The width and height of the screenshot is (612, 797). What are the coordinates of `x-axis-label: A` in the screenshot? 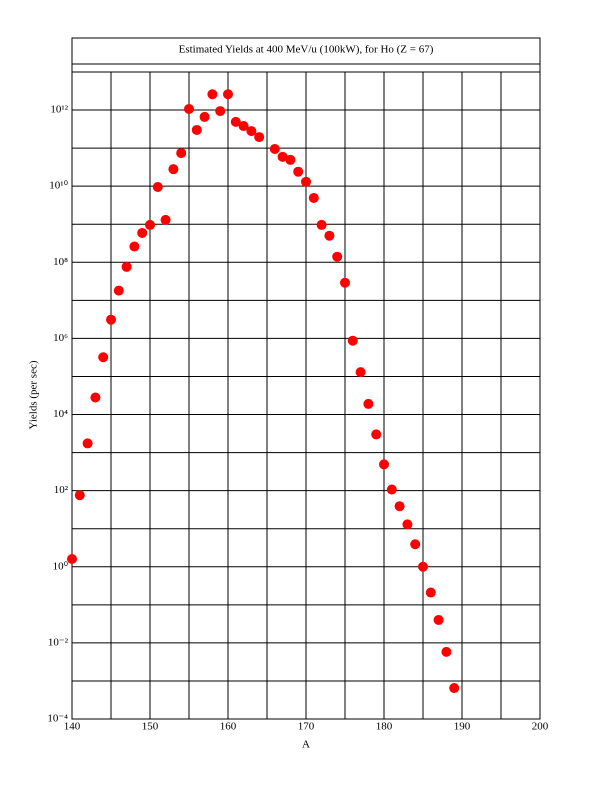 It's located at (306, 745).